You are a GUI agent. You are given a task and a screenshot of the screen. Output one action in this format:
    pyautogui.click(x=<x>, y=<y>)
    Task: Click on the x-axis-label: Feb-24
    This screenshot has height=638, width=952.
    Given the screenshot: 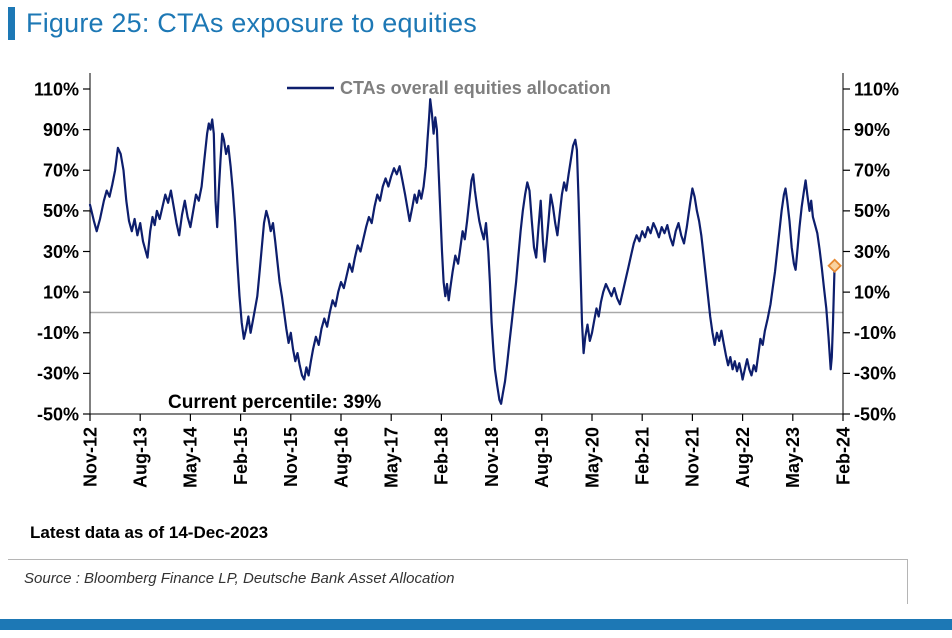 What is the action you would take?
    pyautogui.click(x=843, y=456)
    